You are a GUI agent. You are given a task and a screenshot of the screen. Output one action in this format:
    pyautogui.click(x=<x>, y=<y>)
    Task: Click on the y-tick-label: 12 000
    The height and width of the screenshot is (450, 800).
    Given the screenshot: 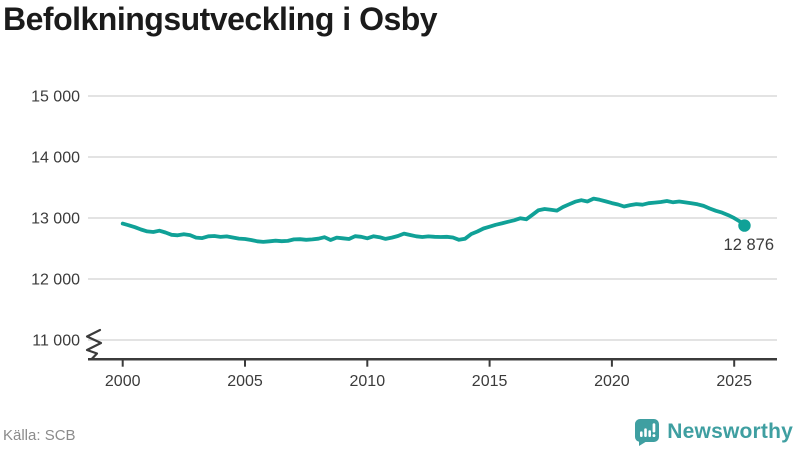 What is the action you would take?
    pyautogui.click(x=55, y=280)
    